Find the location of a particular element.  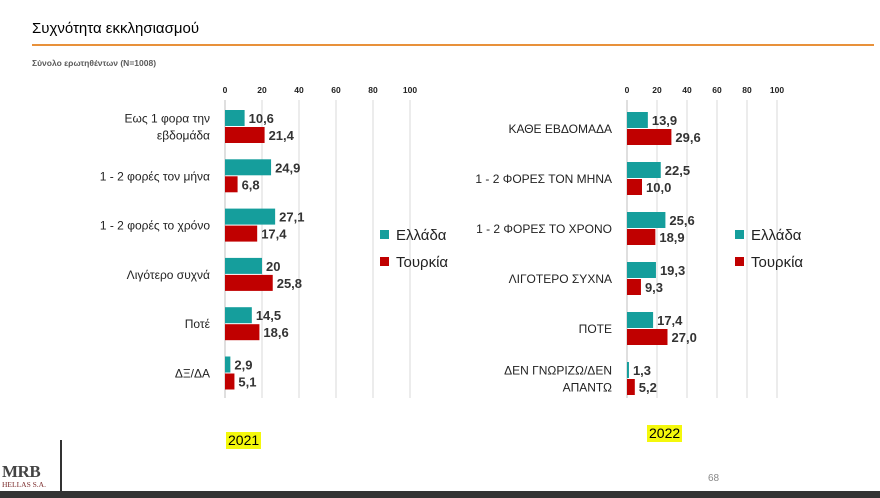

category-label-line: ΚΑΘΕ ΕΒΔΟΜΑΔΑ is located at coordinates (560, 129).